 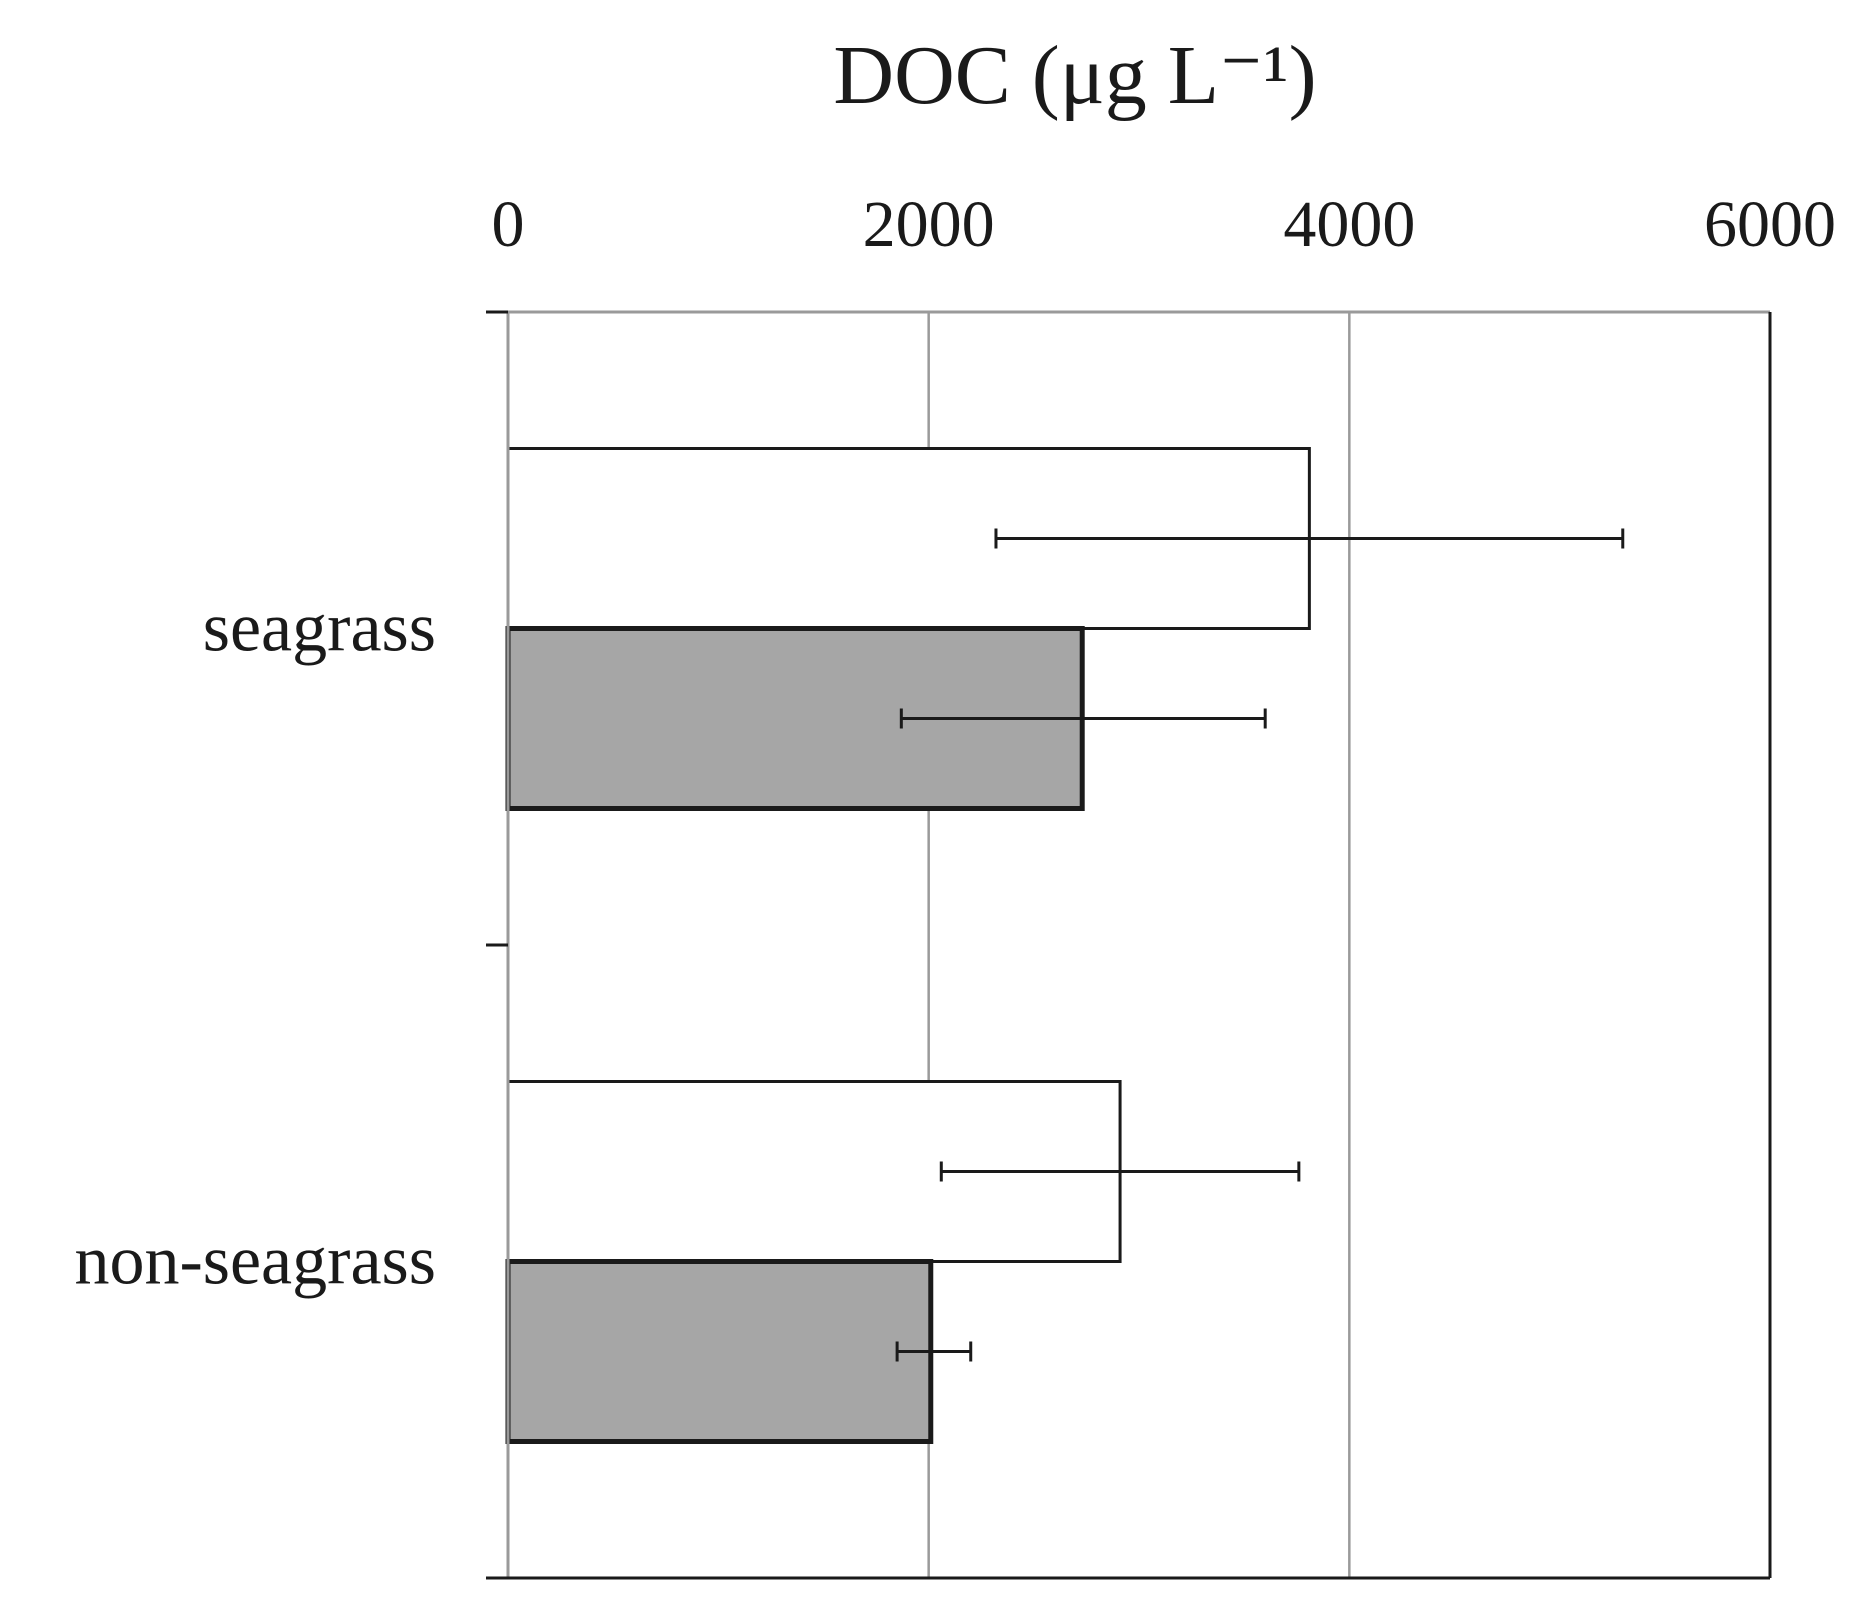 What do you see at coordinates (1349, 224) in the screenshot?
I see `x-tick-label-4000: 4000` at bounding box center [1349, 224].